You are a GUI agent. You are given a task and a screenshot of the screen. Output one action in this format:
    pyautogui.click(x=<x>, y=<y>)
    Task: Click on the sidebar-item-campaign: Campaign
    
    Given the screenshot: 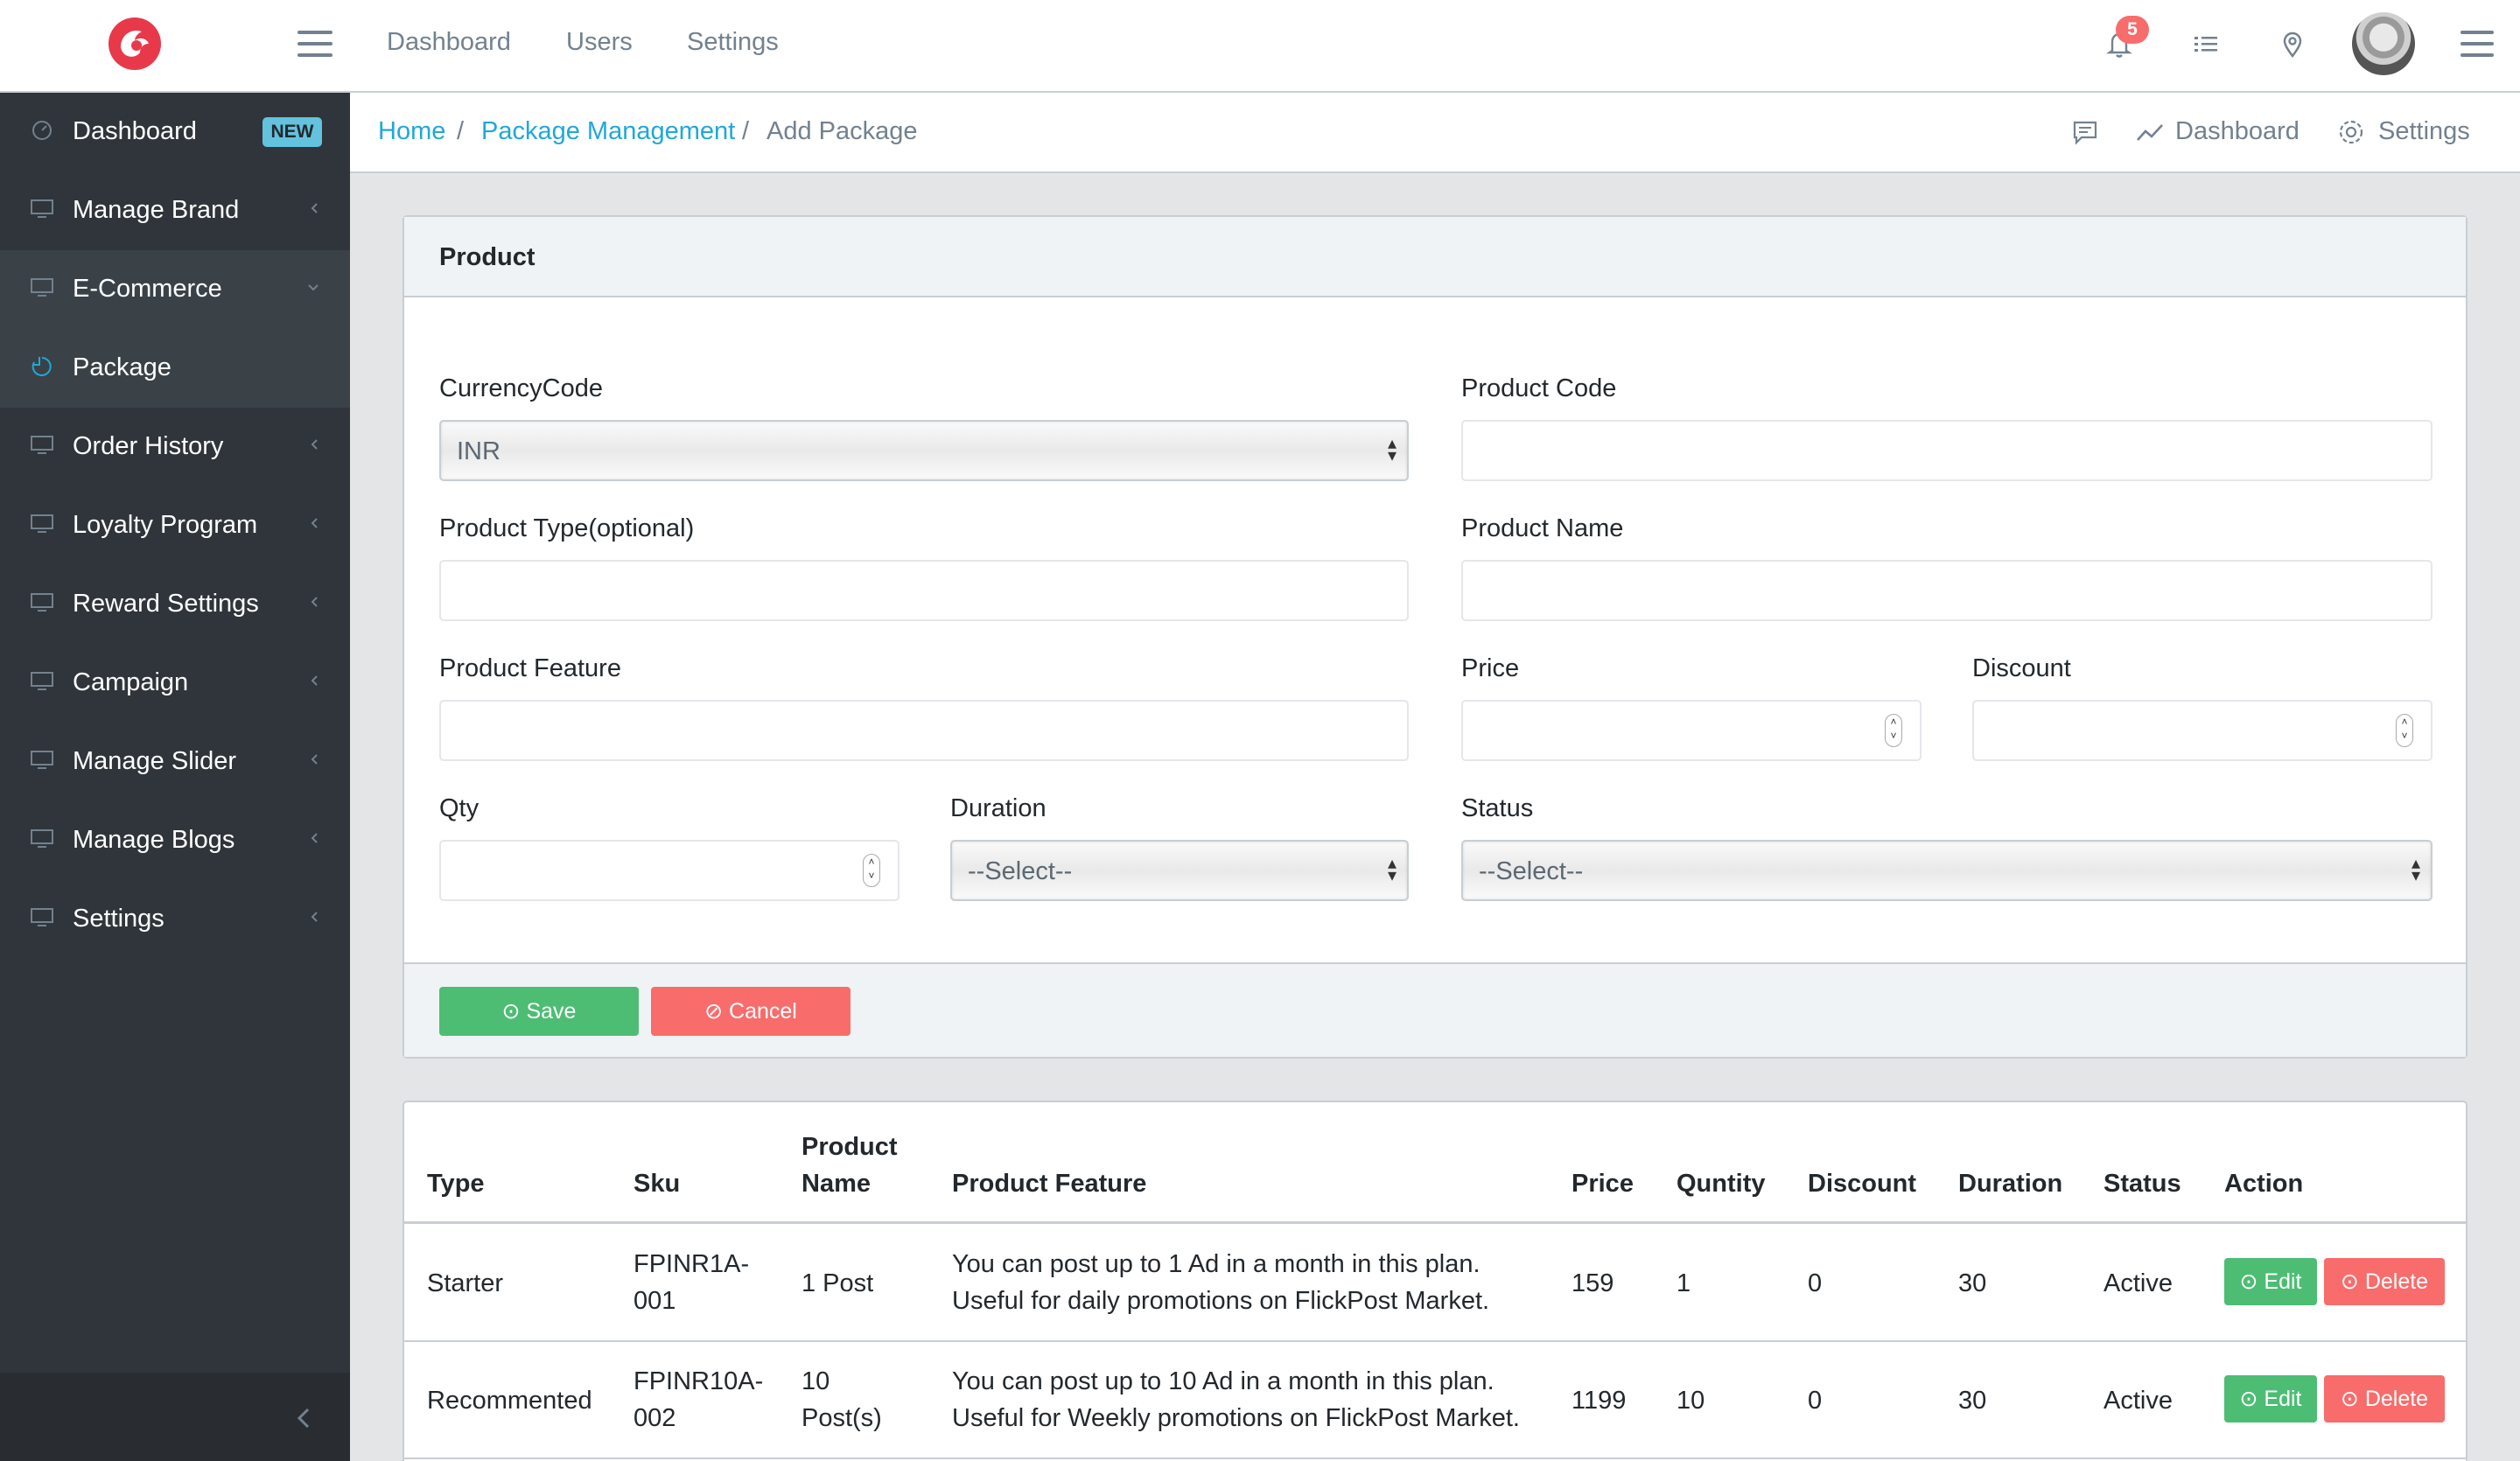 What is the action you would take?
    pyautogui.click(x=175, y=684)
    